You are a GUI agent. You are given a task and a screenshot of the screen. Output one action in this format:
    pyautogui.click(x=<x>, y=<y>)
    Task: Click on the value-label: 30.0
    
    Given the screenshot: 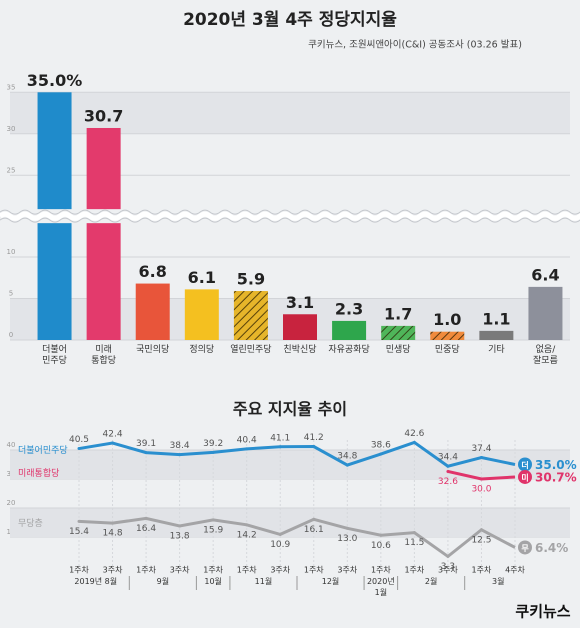 What is the action you would take?
    pyautogui.click(x=481, y=490)
    